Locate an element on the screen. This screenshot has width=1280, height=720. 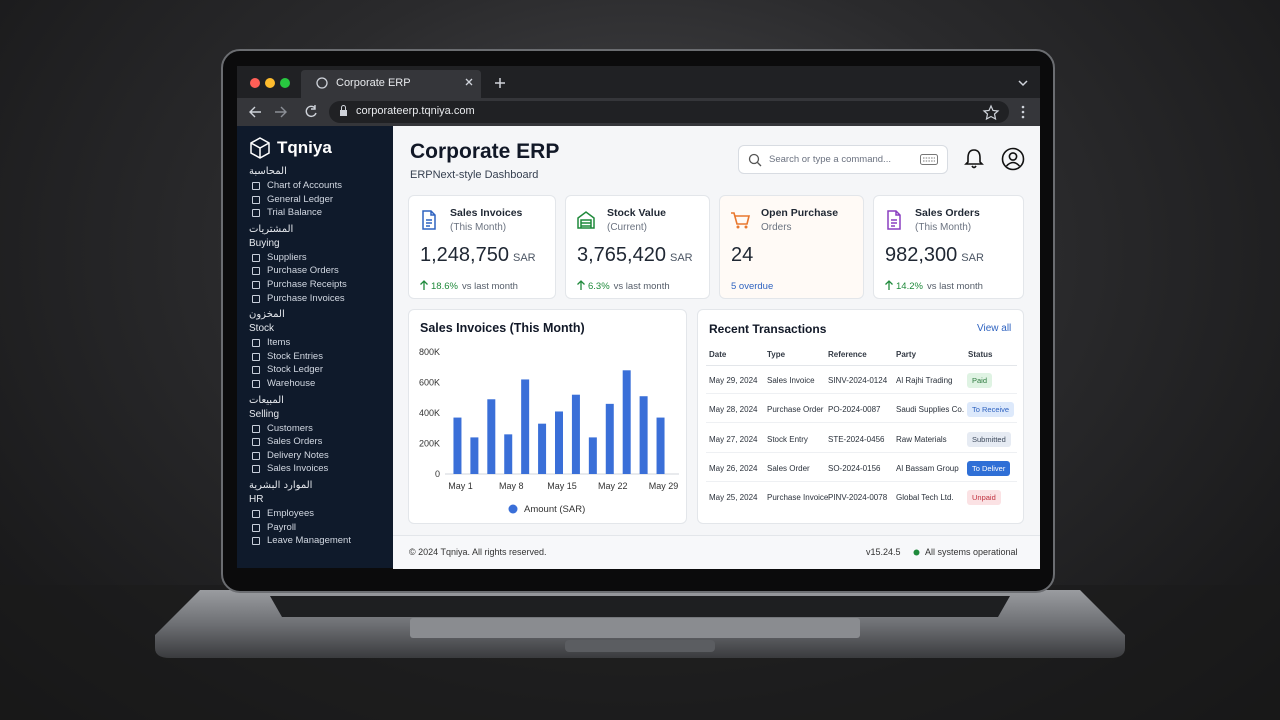
nav-item: Purchase Orders is located at coordinates (319, 271).